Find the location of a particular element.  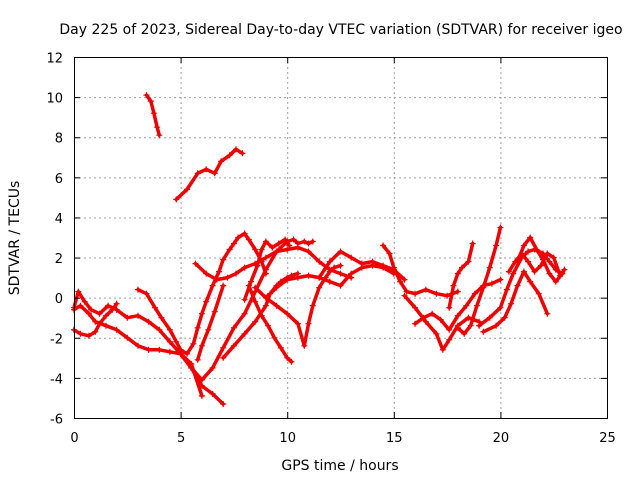

x-tick-label: 0 is located at coordinates (74, 438).